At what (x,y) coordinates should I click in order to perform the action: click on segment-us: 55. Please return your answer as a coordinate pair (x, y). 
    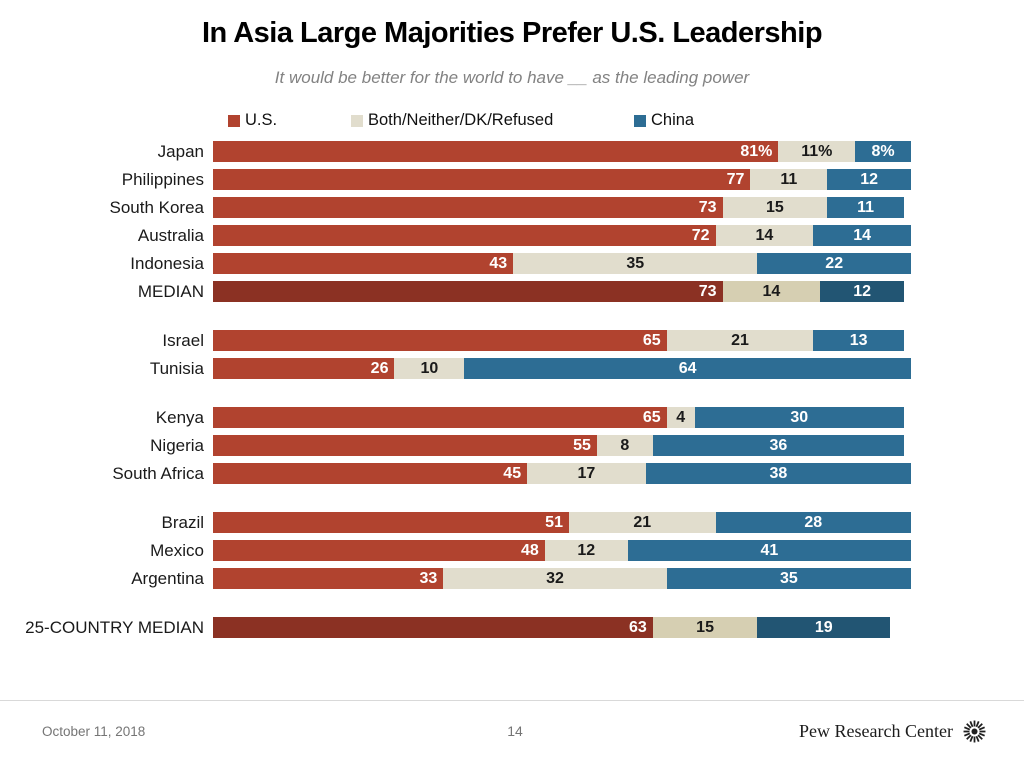
    Looking at the image, I should click on (405, 445).